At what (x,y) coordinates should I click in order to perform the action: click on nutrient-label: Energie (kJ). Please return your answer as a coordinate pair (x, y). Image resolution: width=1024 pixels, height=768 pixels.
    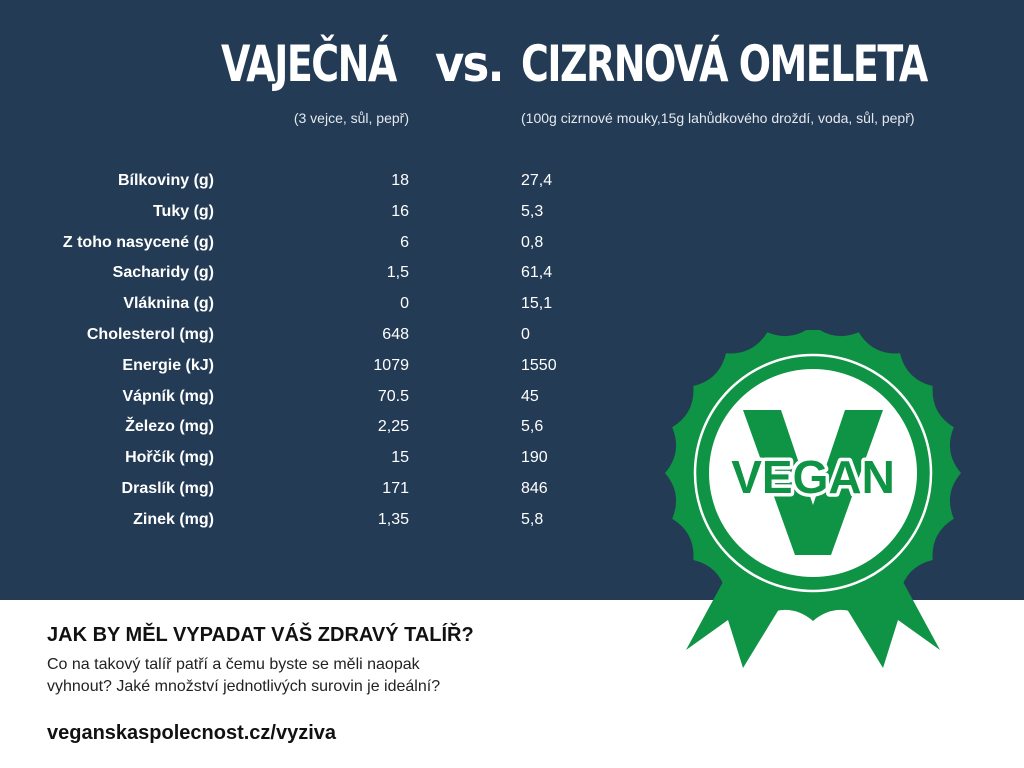
    Looking at the image, I should click on (168, 365).